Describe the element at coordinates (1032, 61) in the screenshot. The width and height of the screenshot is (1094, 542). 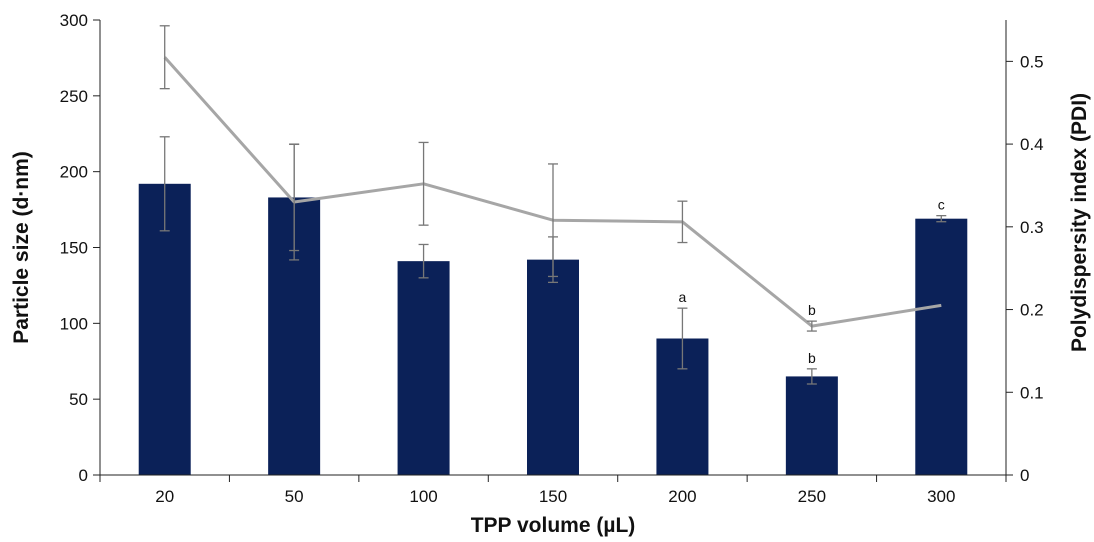
I see `right-y-tick-label: 0.5` at that location.